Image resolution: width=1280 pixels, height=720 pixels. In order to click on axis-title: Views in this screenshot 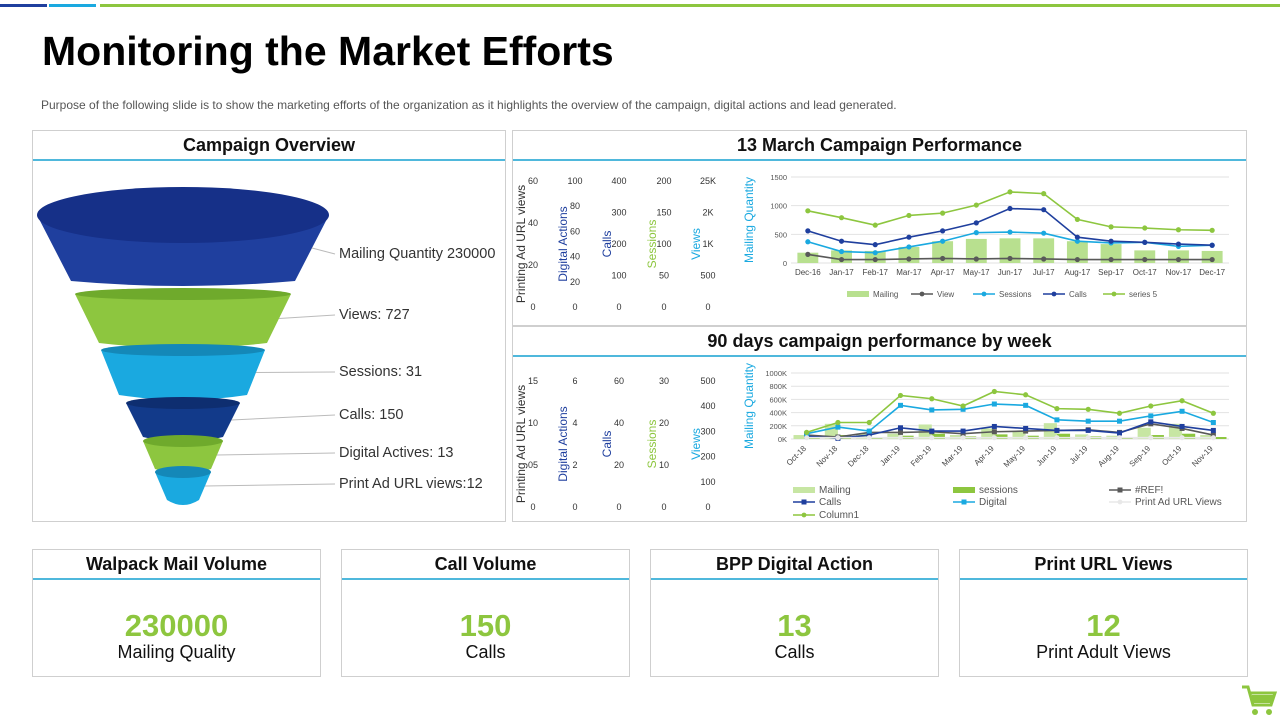, I will do `click(696, 444)`.